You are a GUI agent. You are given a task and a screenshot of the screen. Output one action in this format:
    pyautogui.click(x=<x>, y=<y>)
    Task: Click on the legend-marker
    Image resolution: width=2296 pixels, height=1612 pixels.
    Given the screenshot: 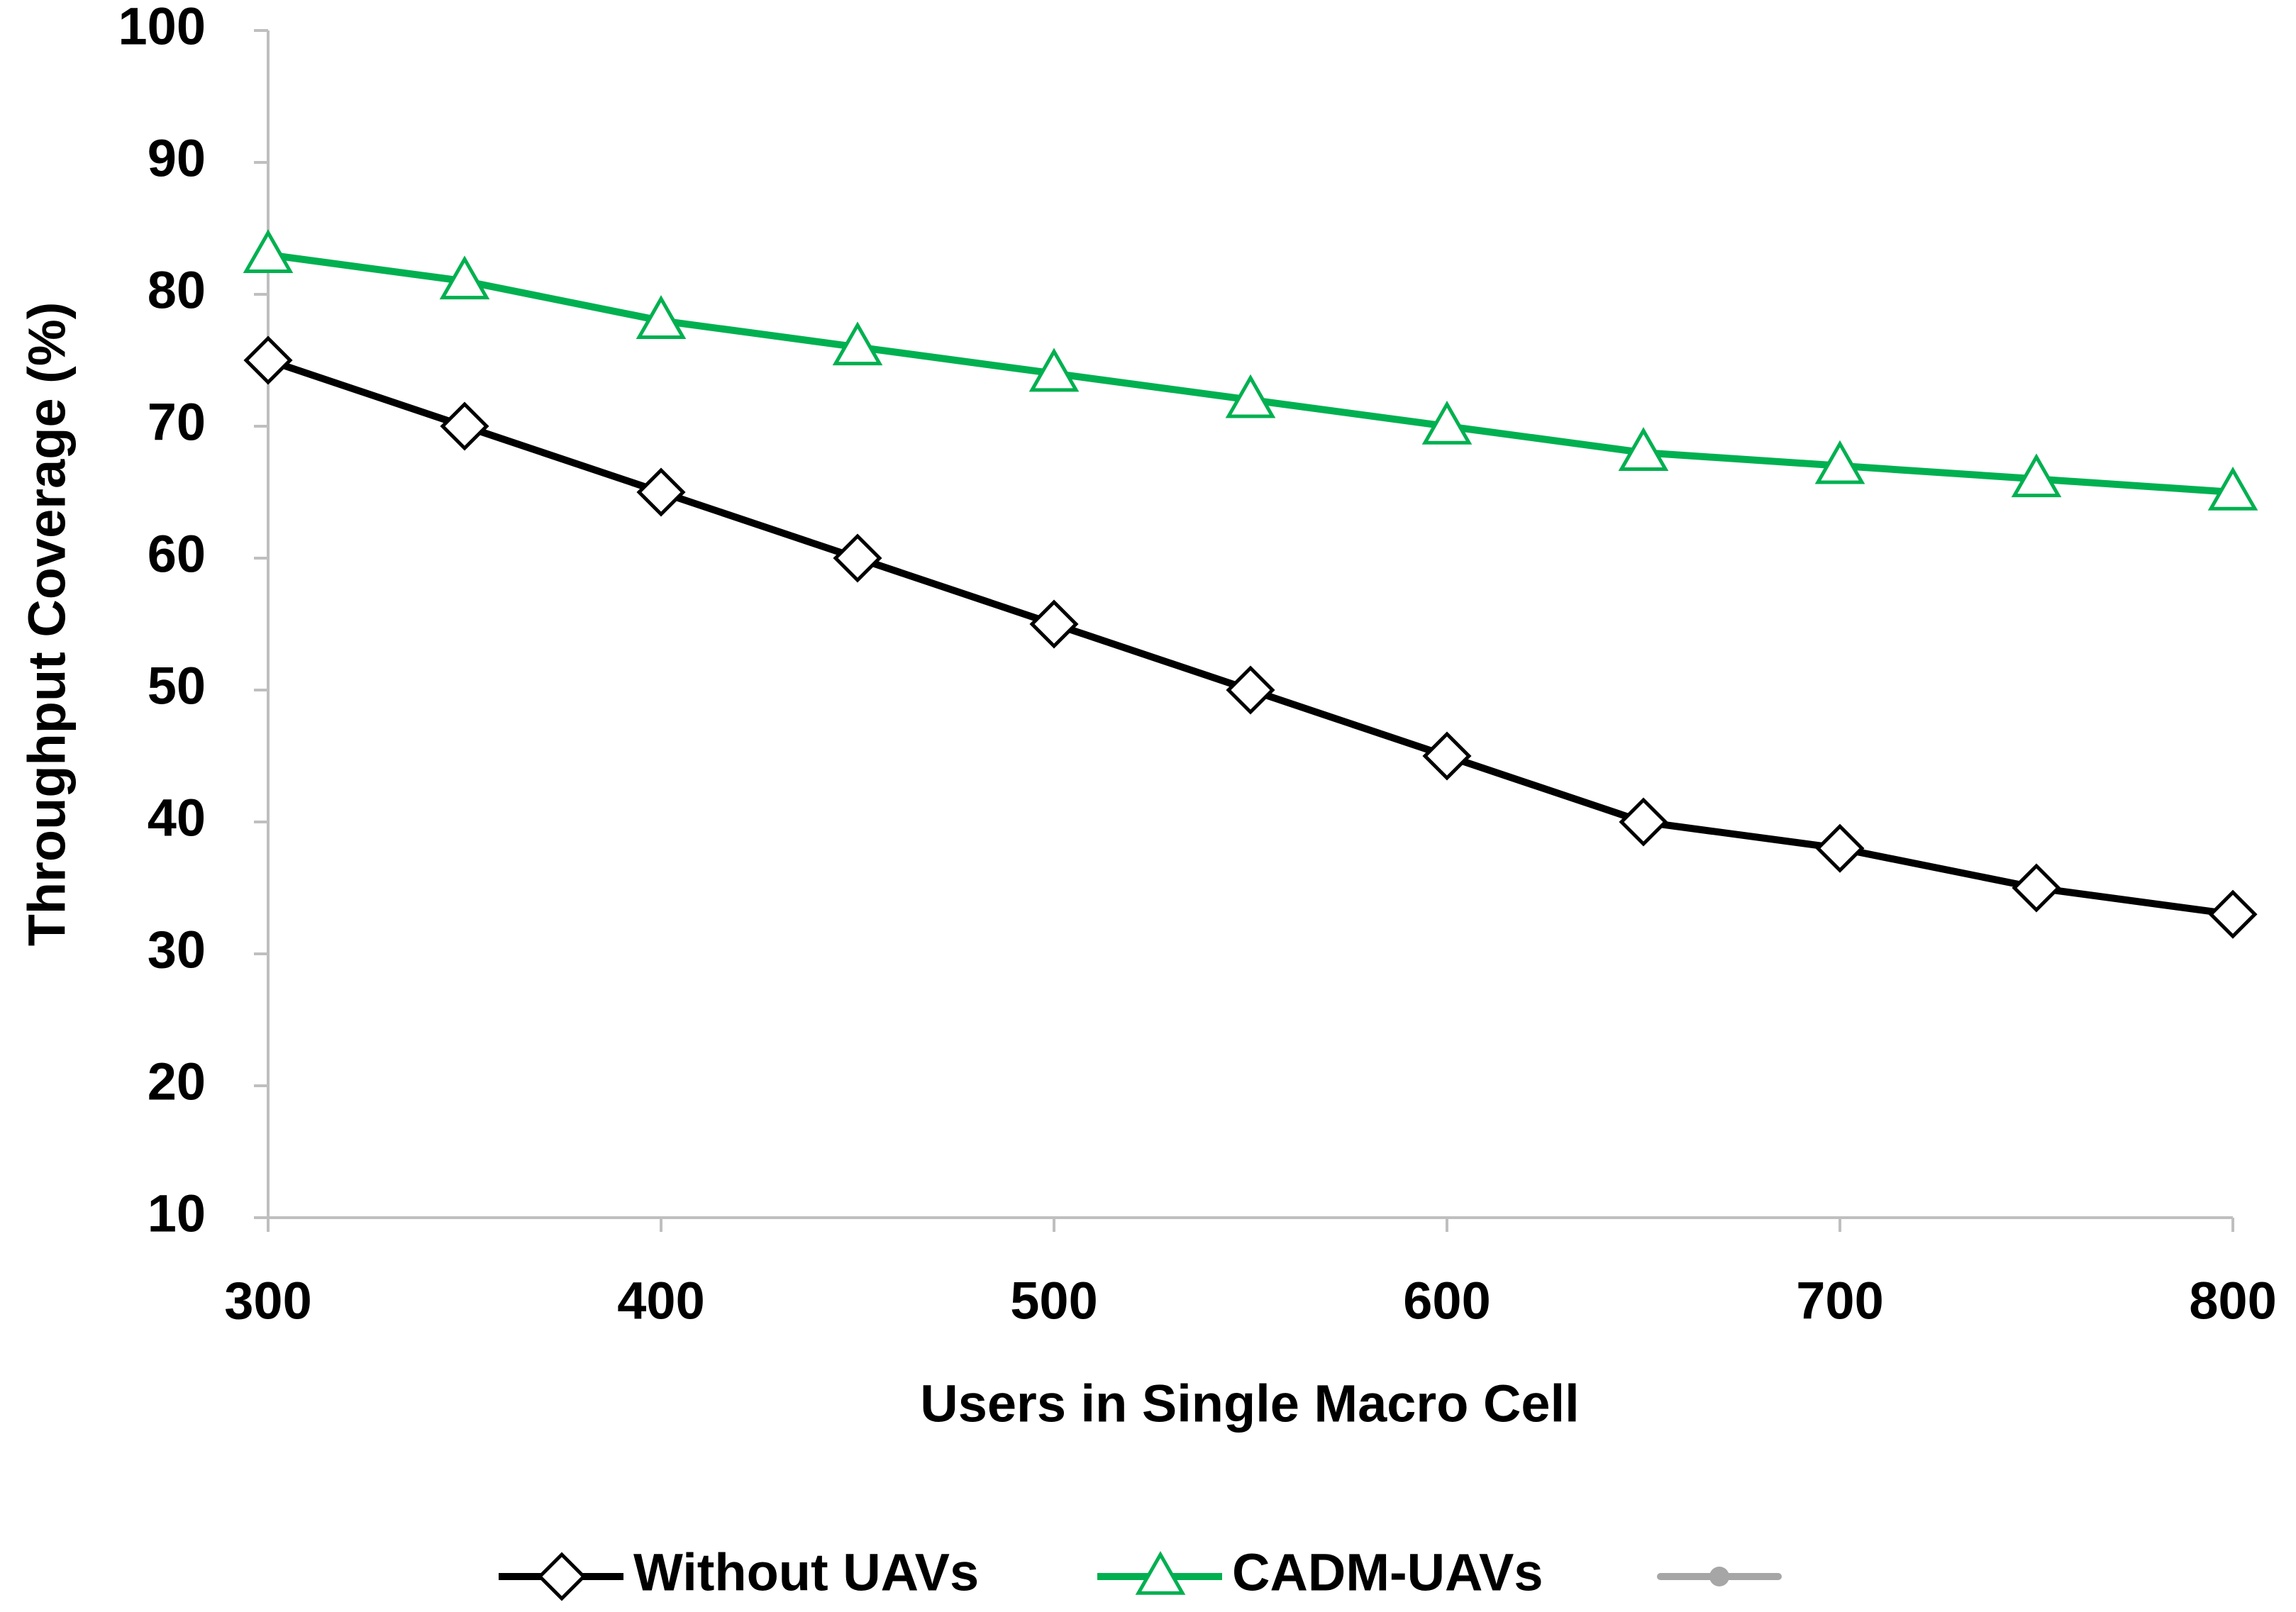 What is the action you would take?
    pyautogui.click(x=1719, y=1576)
    